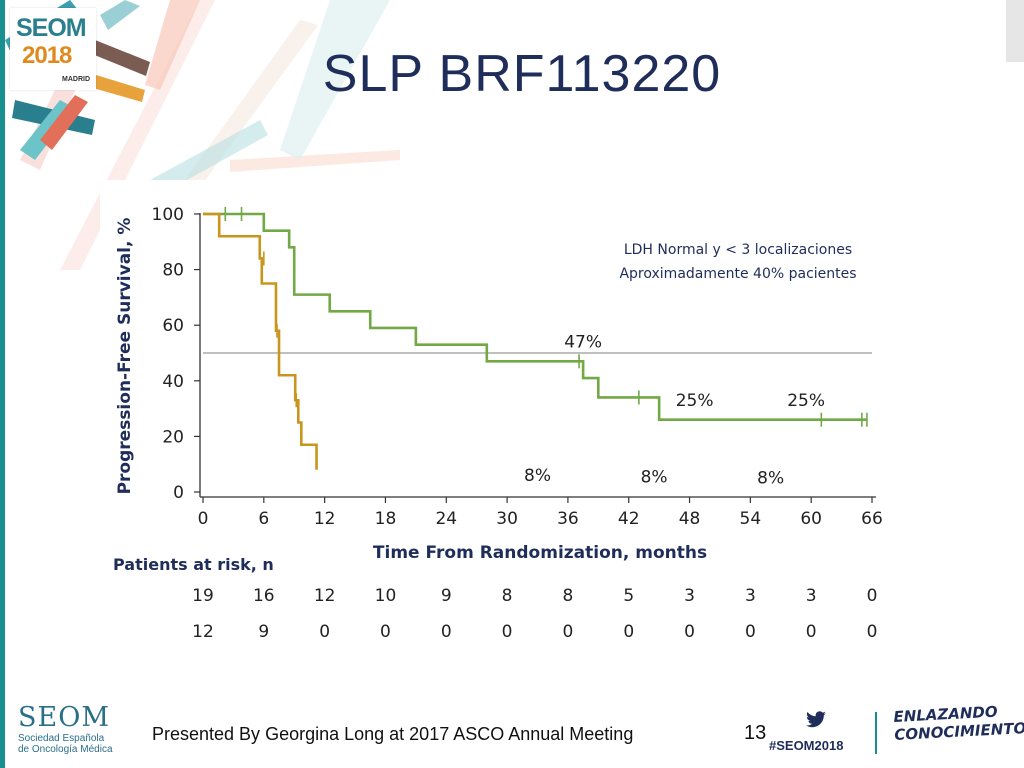 Image resolution: width=1024 pixels, height=768 pixels. Describe the element at coordinates (806, 401) in the screenshot. I see `point-label-2: 25%` at that location.